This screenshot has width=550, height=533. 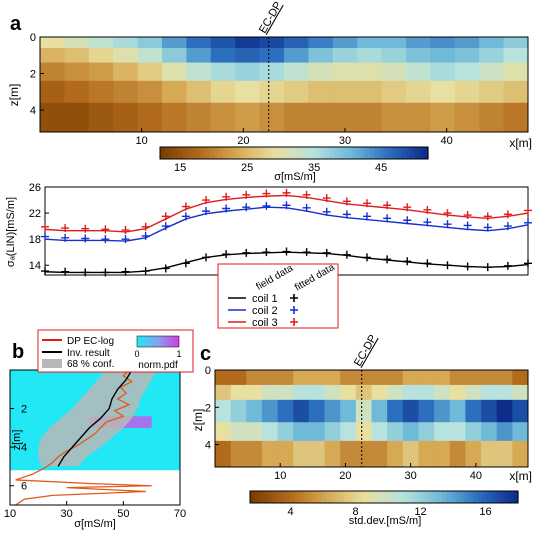 I want to click on panel-b-x-tick-label: 50, so click(x=123, y=514).